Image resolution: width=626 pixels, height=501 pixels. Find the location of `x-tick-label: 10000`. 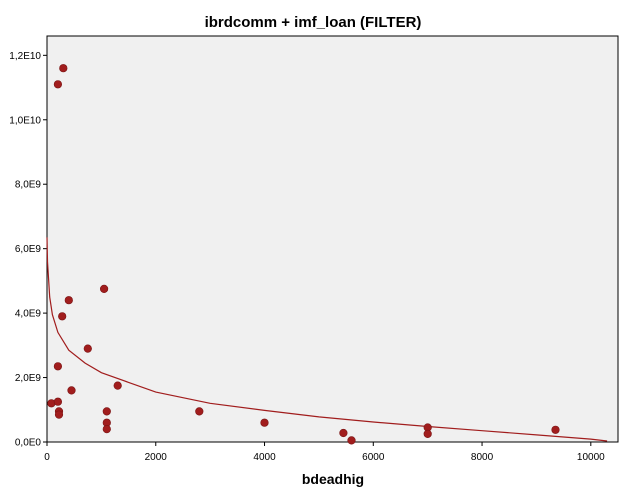

x-tick-label: 10000 is located at coordinates (591, 457).